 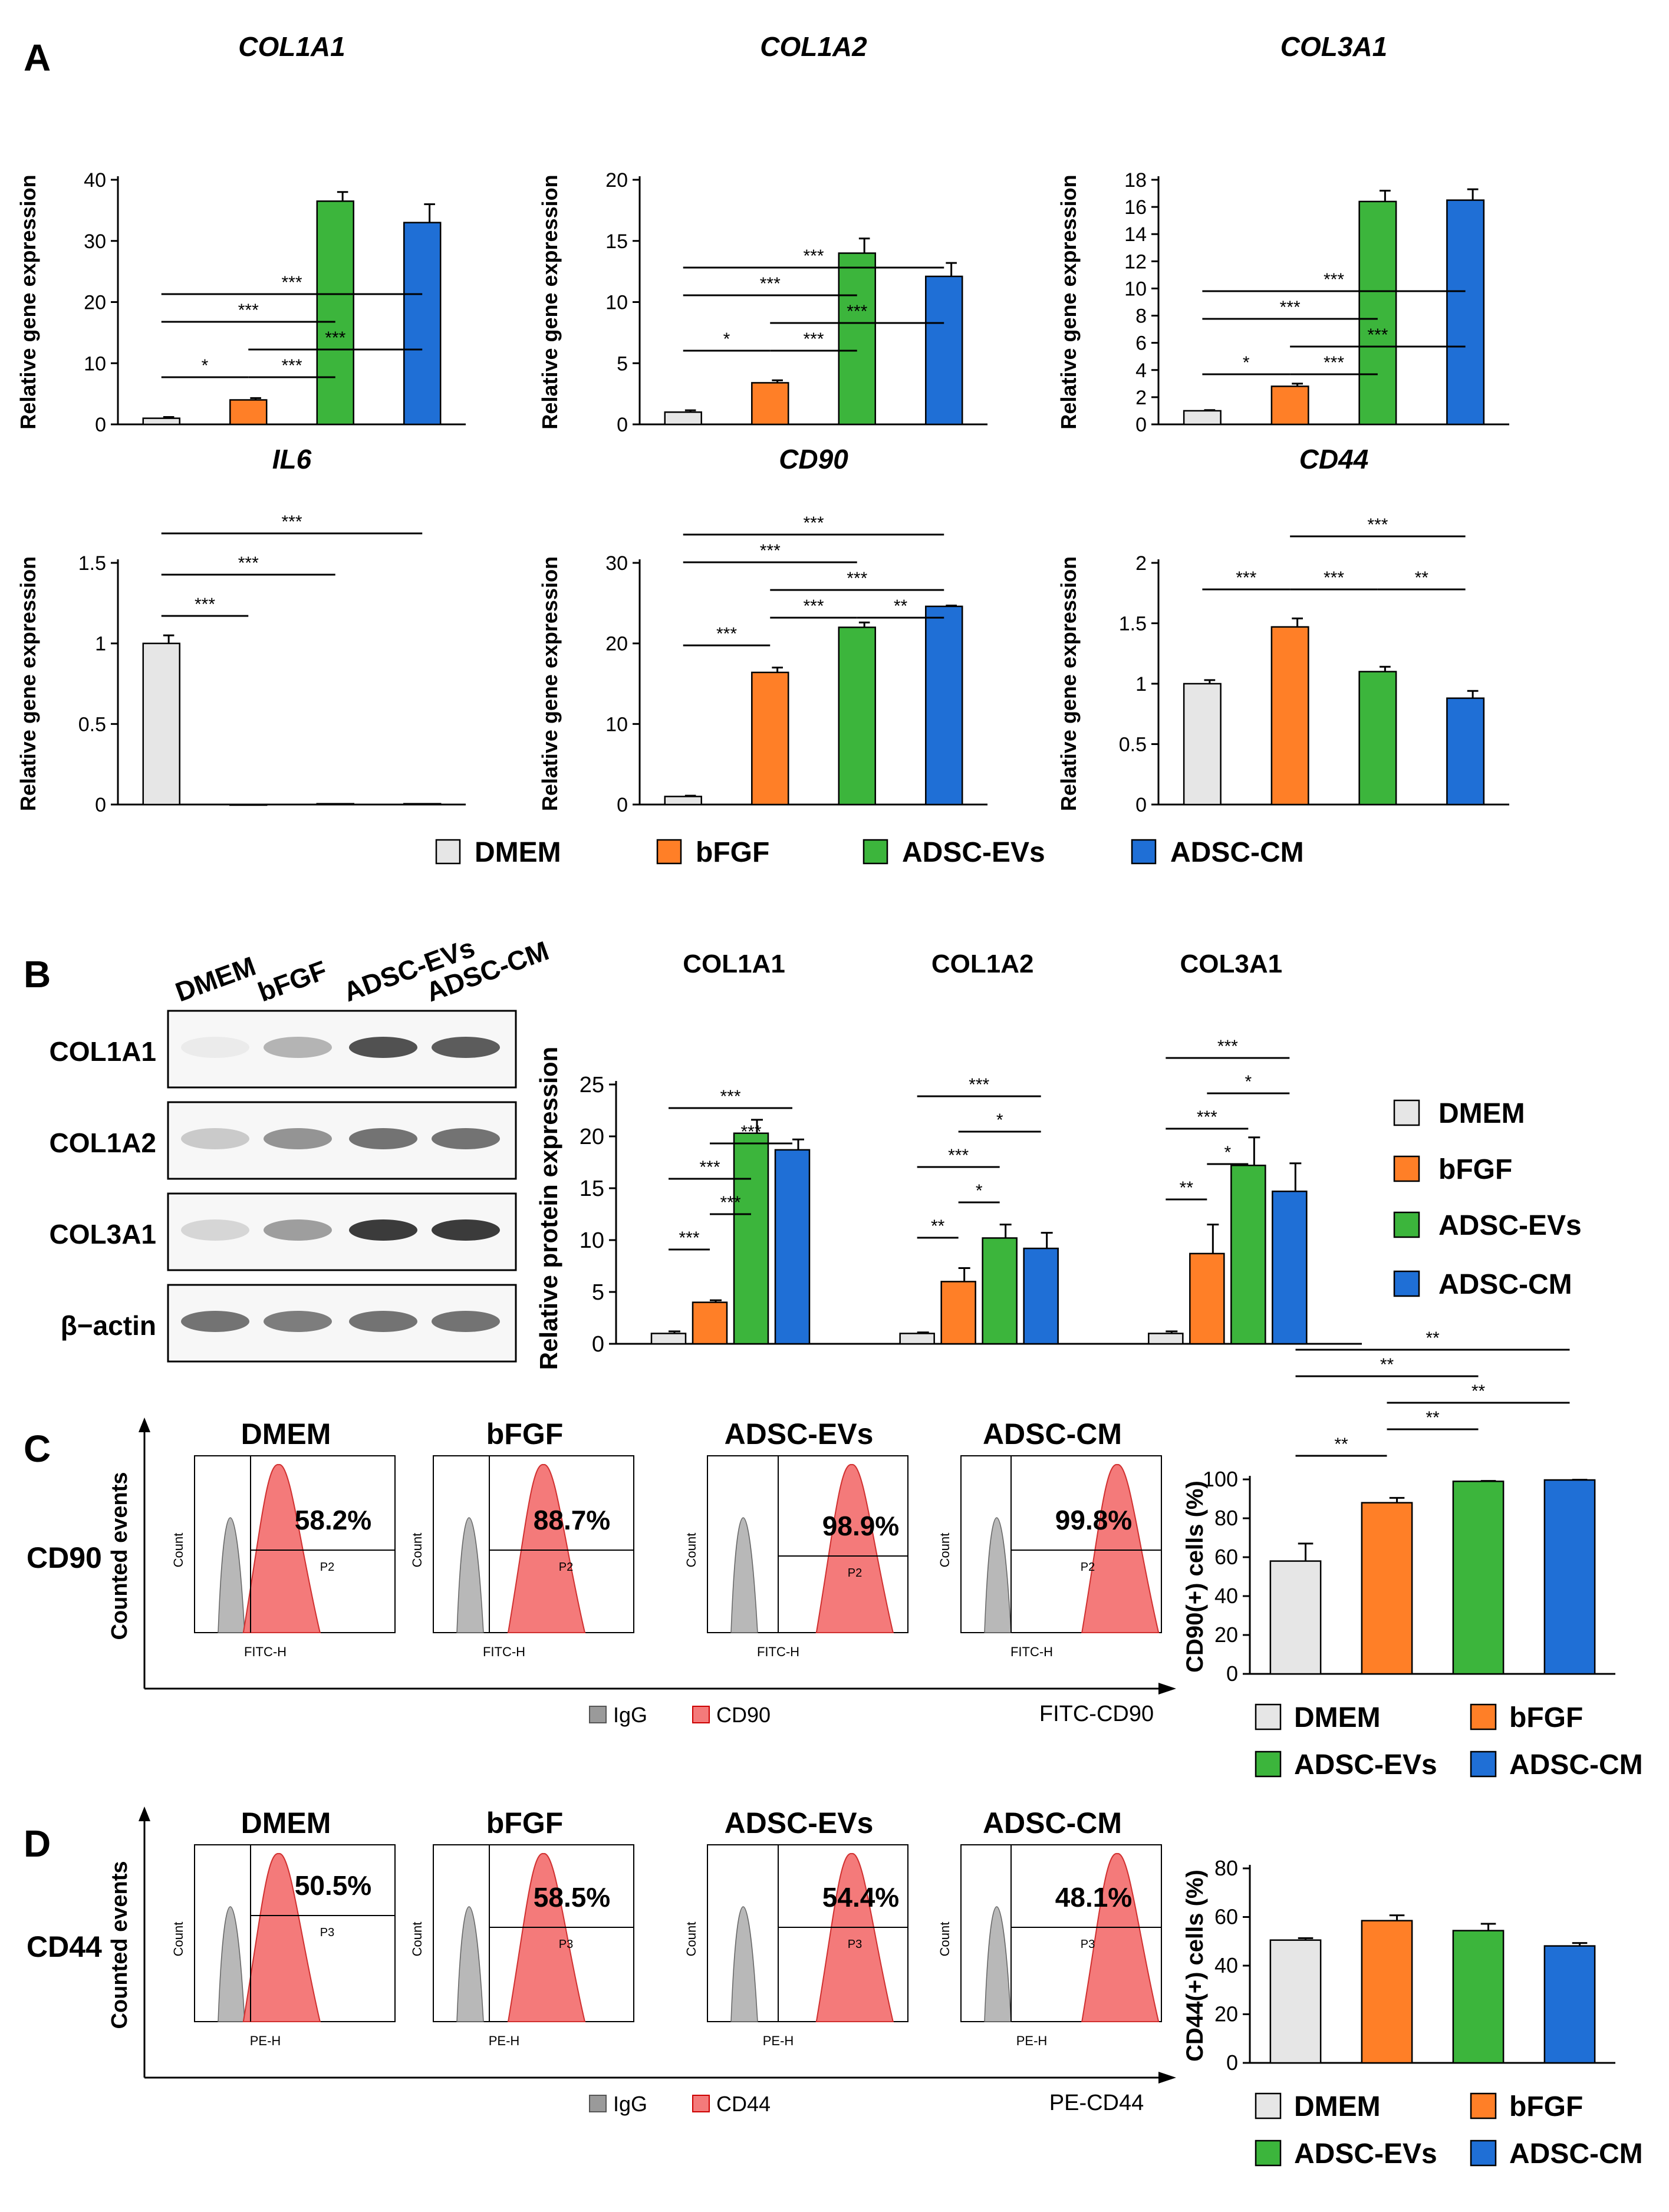 What do you see at coordinates (861, 1526) in the screenshot?
I see `percent-label-adsc-evs: 98.9%` at bounding box center [861, 1526].